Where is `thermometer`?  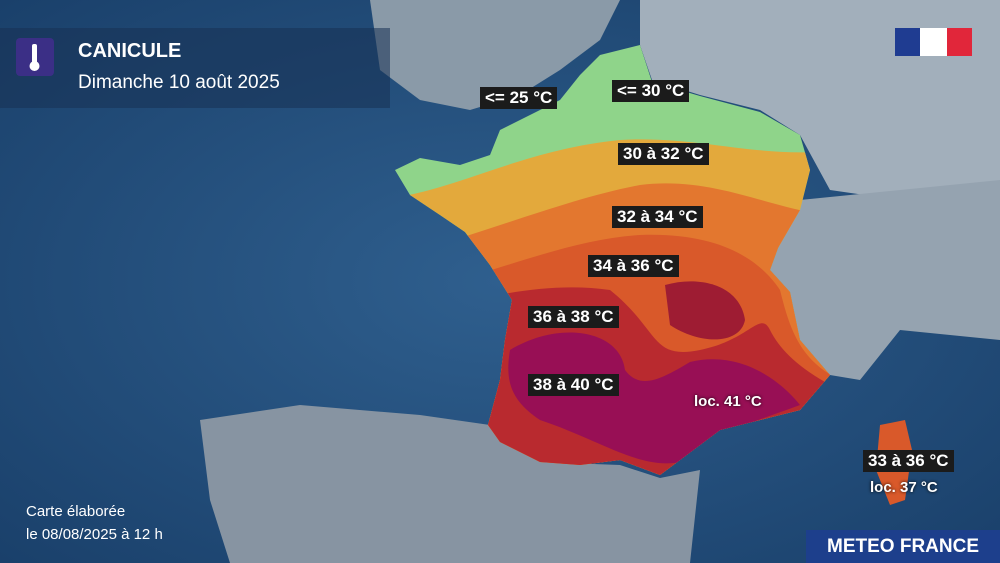 thermometer is located at coordinates (34, 54).